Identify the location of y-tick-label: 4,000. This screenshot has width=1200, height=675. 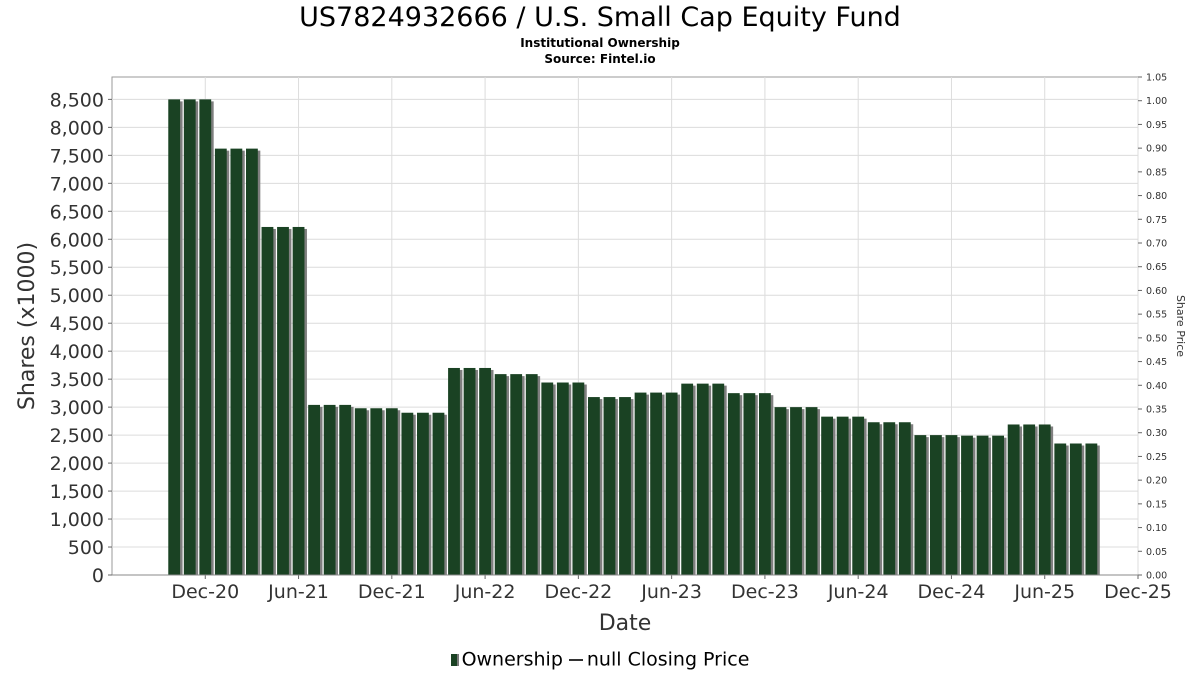
(77, 352).